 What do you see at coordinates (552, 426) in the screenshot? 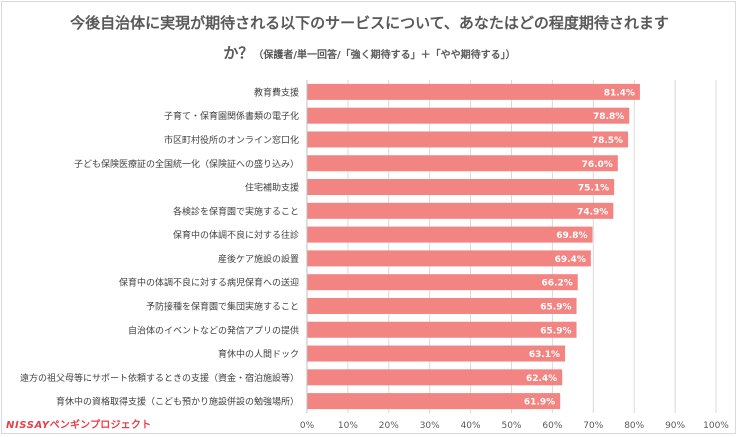
I see `x-tick-label: 60%` at bounding box center [552, 426].